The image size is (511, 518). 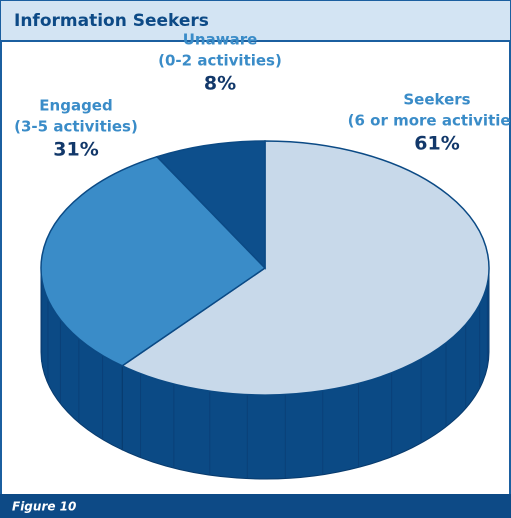 What do you see at coordinates (255, 21) in the screenshot?
I see `header-bar` at bounding box center [255, 21].